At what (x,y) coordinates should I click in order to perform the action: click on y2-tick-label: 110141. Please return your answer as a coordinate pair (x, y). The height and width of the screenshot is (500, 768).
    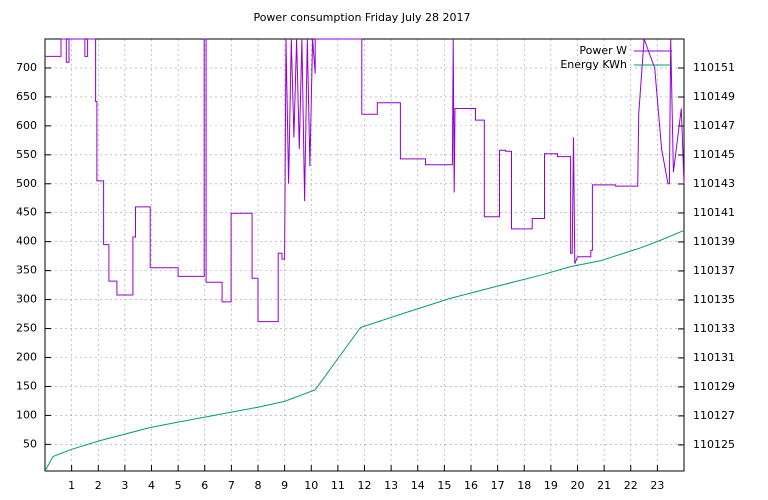
    Looking at the image, I should click on (714, 212).